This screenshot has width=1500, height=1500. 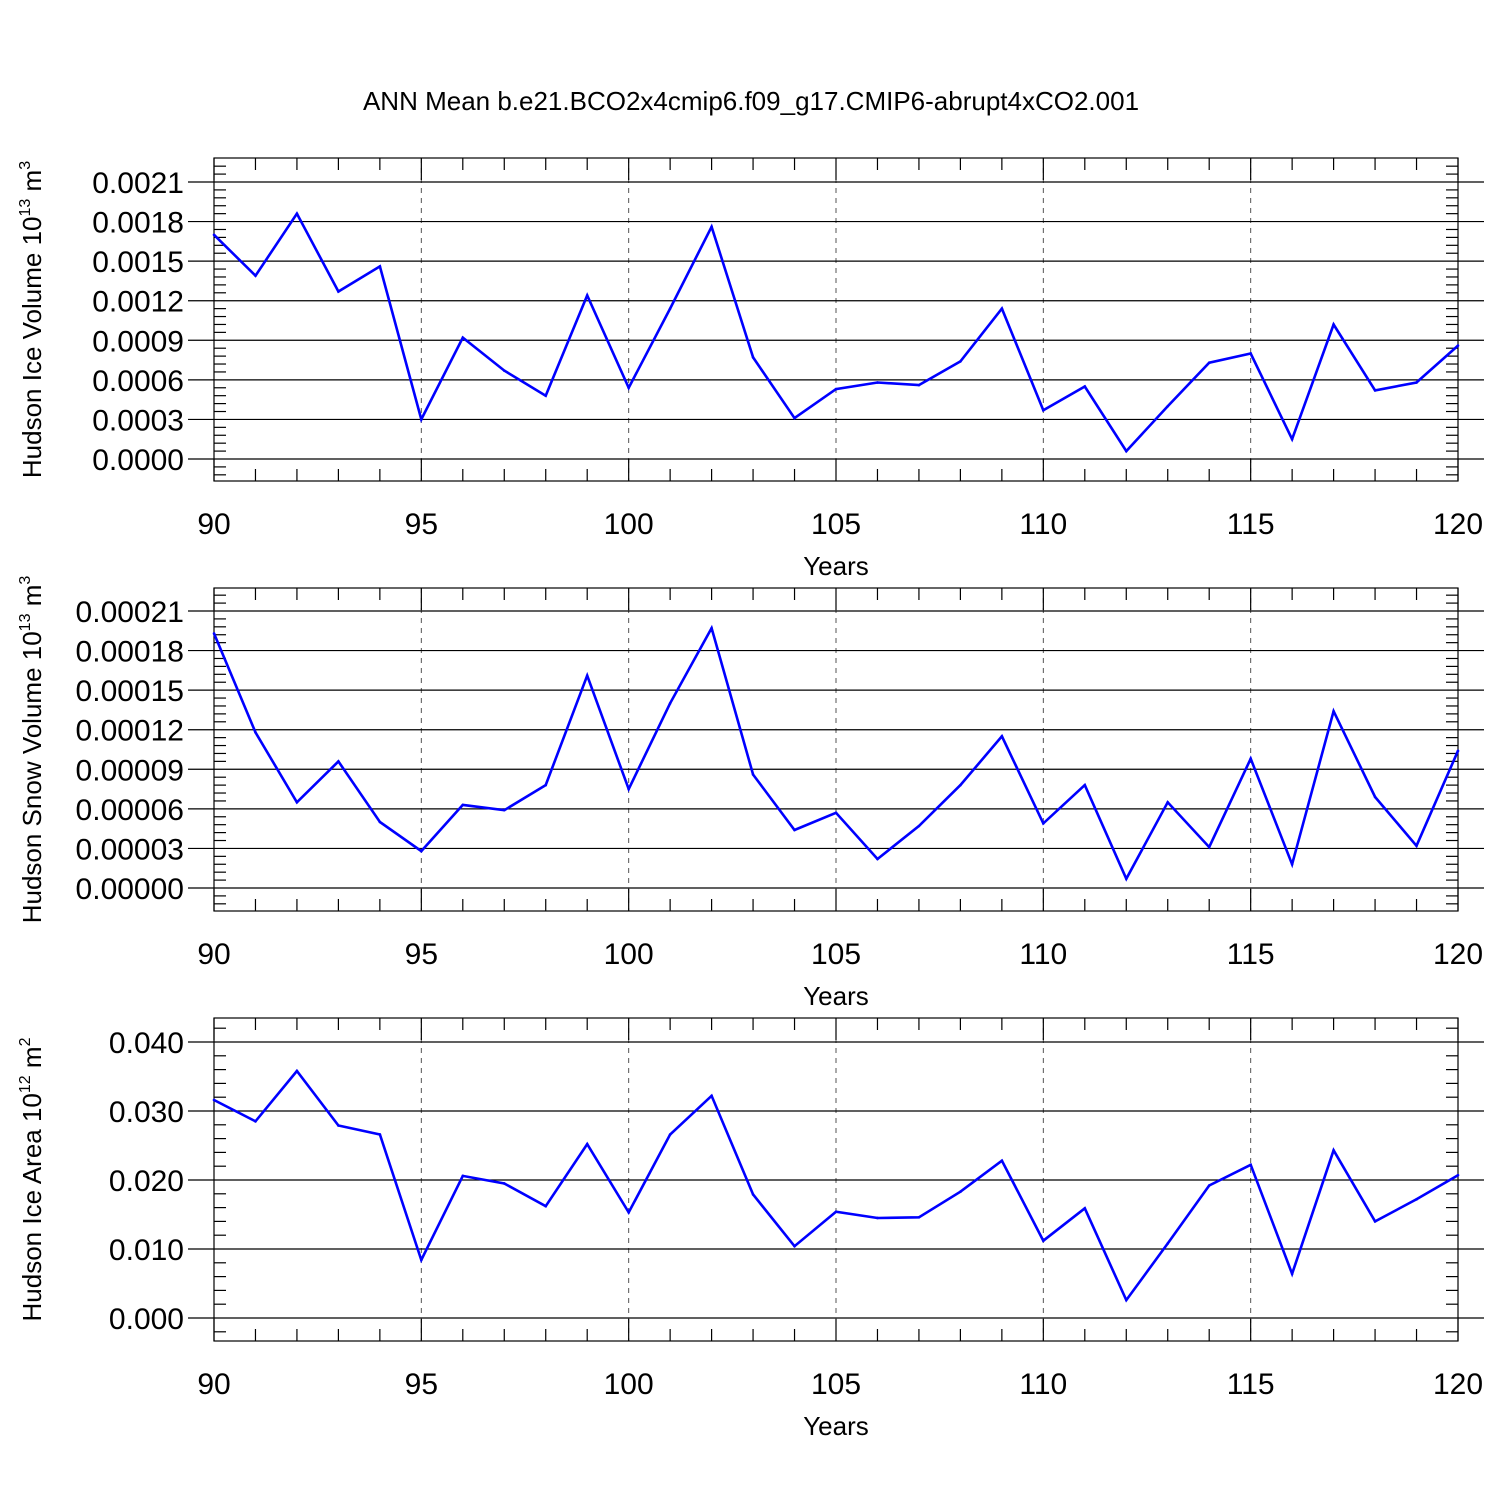 I want to click on y-tick-label: 0.020, so click(x=146, y=1181).